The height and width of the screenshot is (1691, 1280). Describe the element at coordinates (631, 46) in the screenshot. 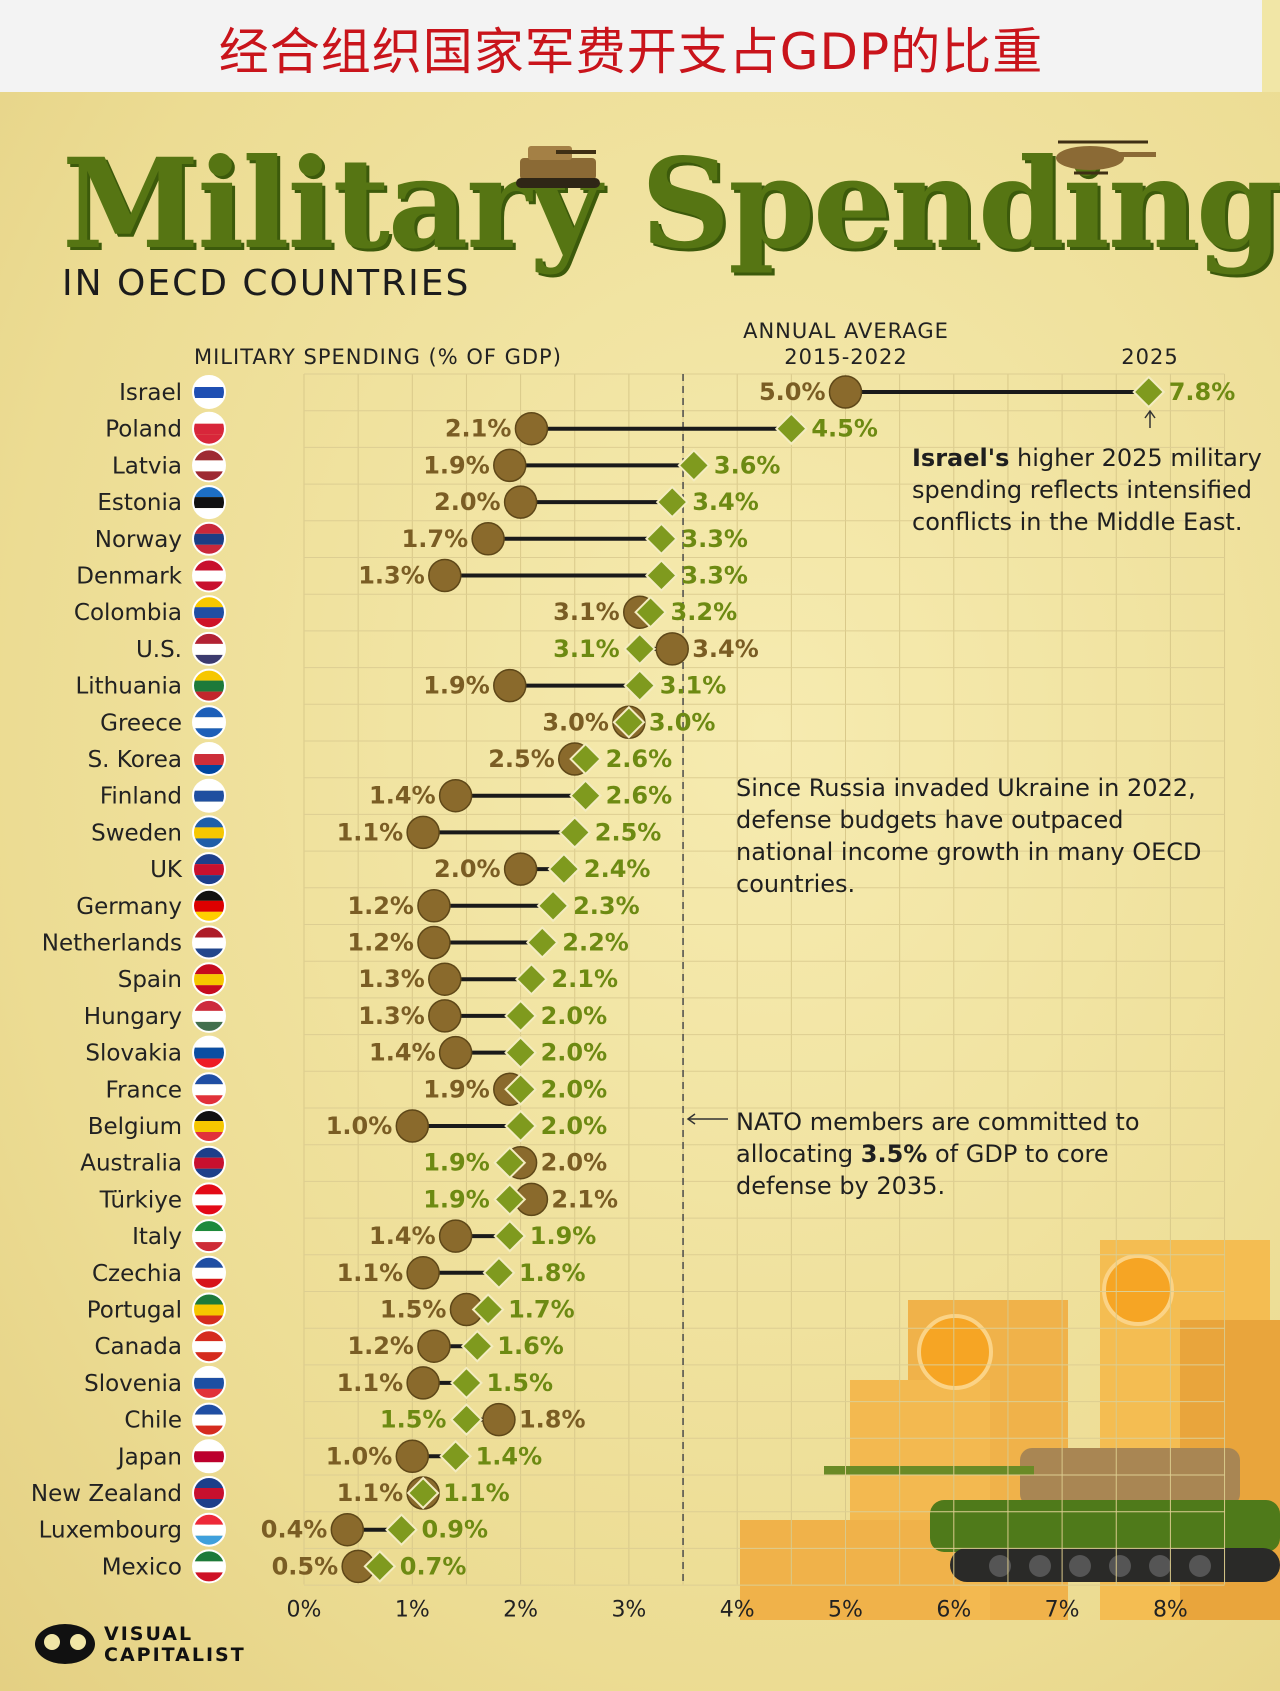

I see `banner: 经合组织国家军费开支占GDP的比重` at that location.